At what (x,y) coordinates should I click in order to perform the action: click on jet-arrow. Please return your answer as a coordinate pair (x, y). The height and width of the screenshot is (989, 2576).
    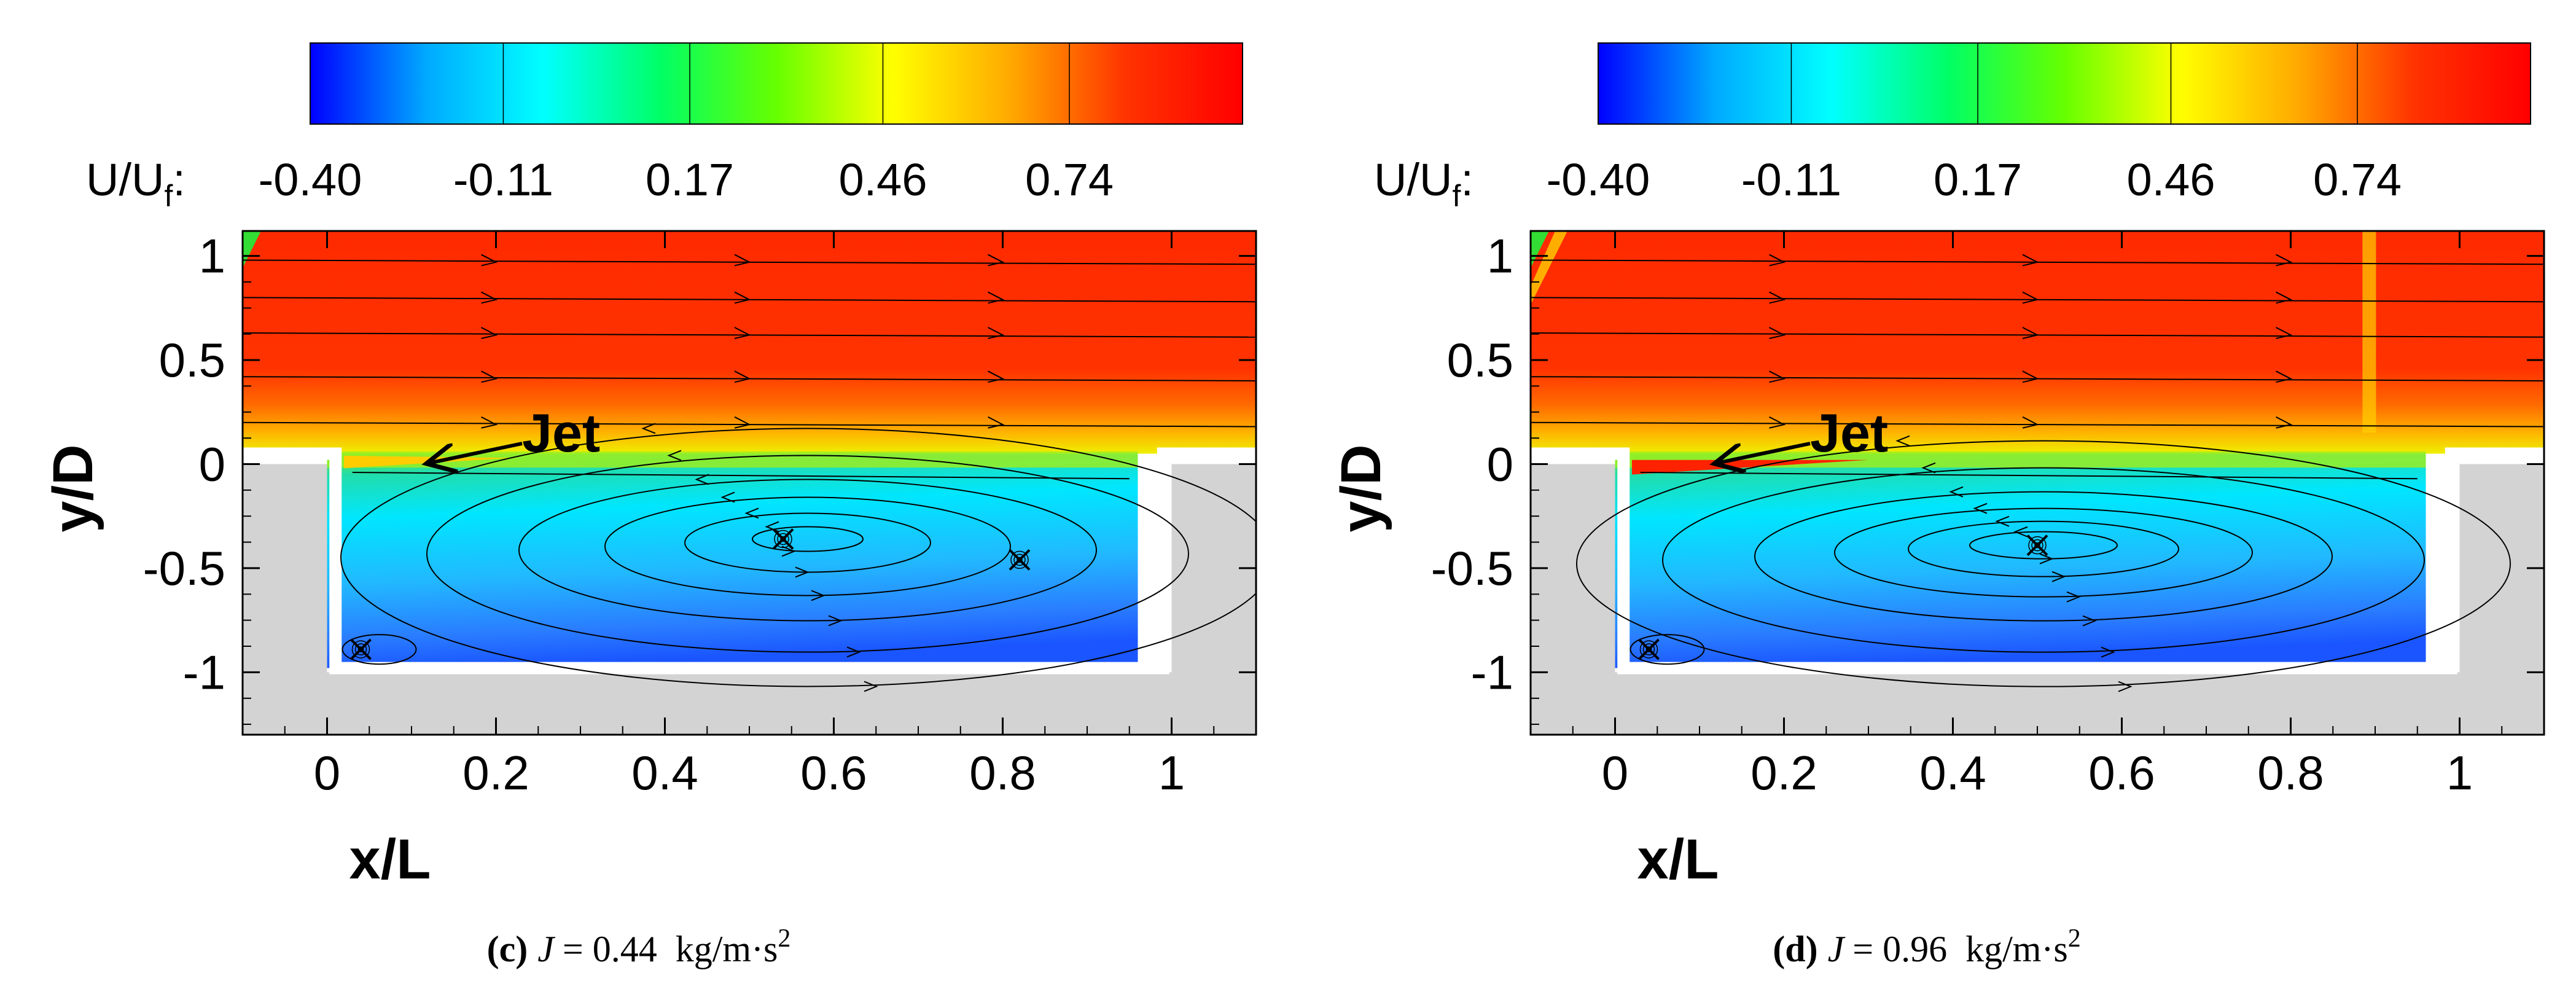
    Looking at the image, I should click on (1764, 452).